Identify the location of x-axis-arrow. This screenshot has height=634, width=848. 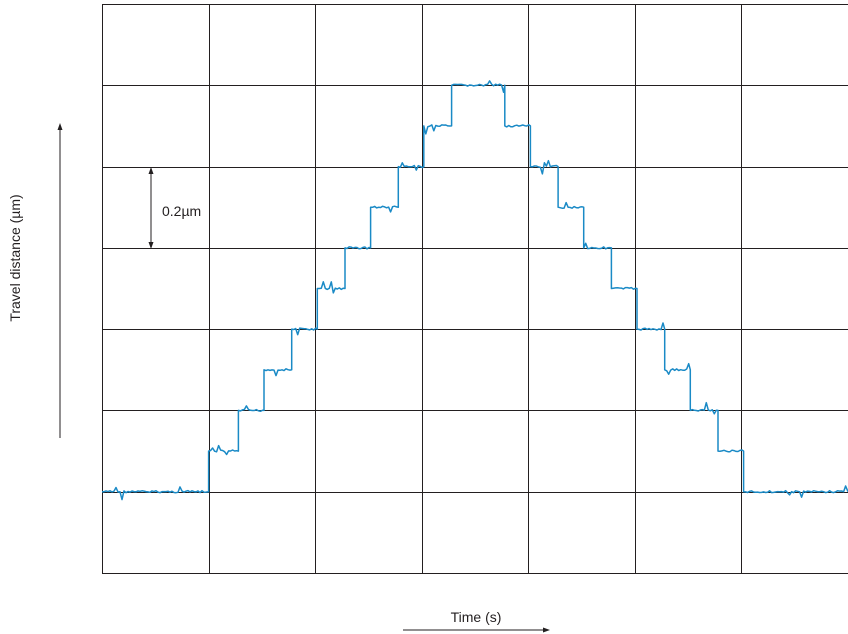
(476, 630).